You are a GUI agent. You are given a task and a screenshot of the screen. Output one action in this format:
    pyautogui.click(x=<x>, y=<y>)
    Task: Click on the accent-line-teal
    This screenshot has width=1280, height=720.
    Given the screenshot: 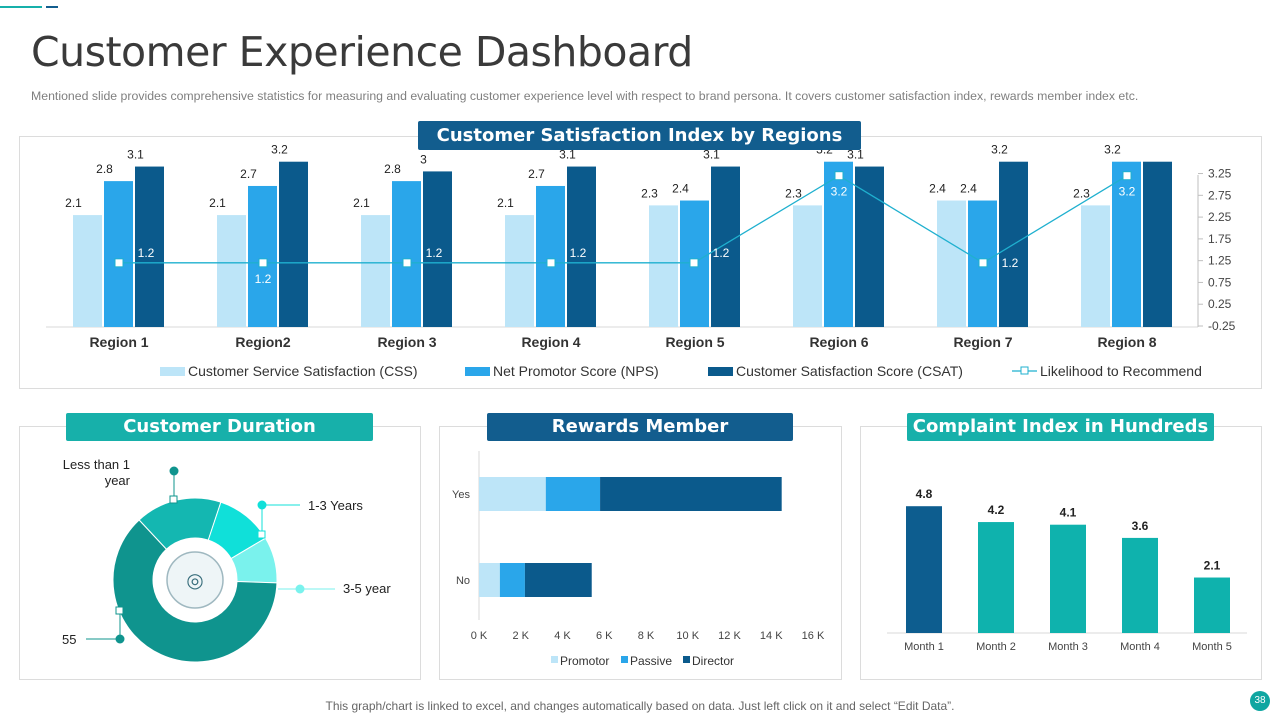 What is the action you would take?
    pyautogui.click(x=21, y=7)
    